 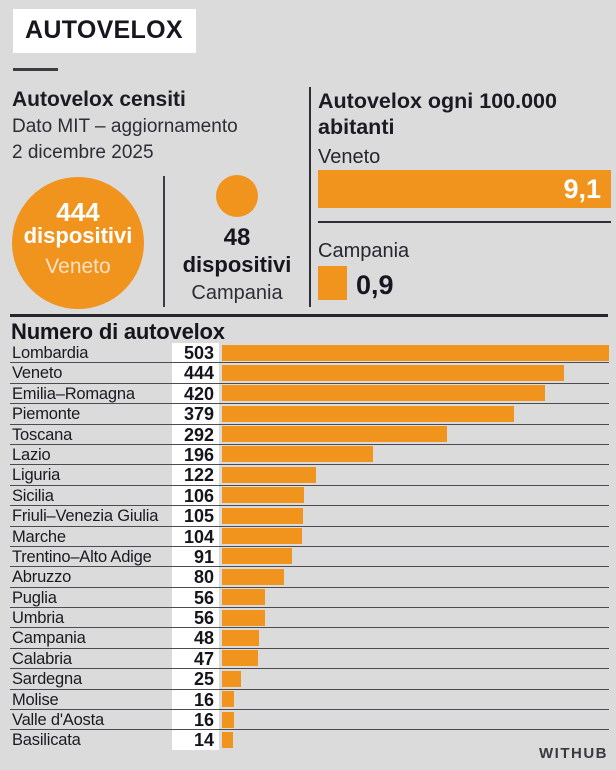 I want to click on veneto-bubble: 444 dispositivi Veneto, so click(x=78, y=243).